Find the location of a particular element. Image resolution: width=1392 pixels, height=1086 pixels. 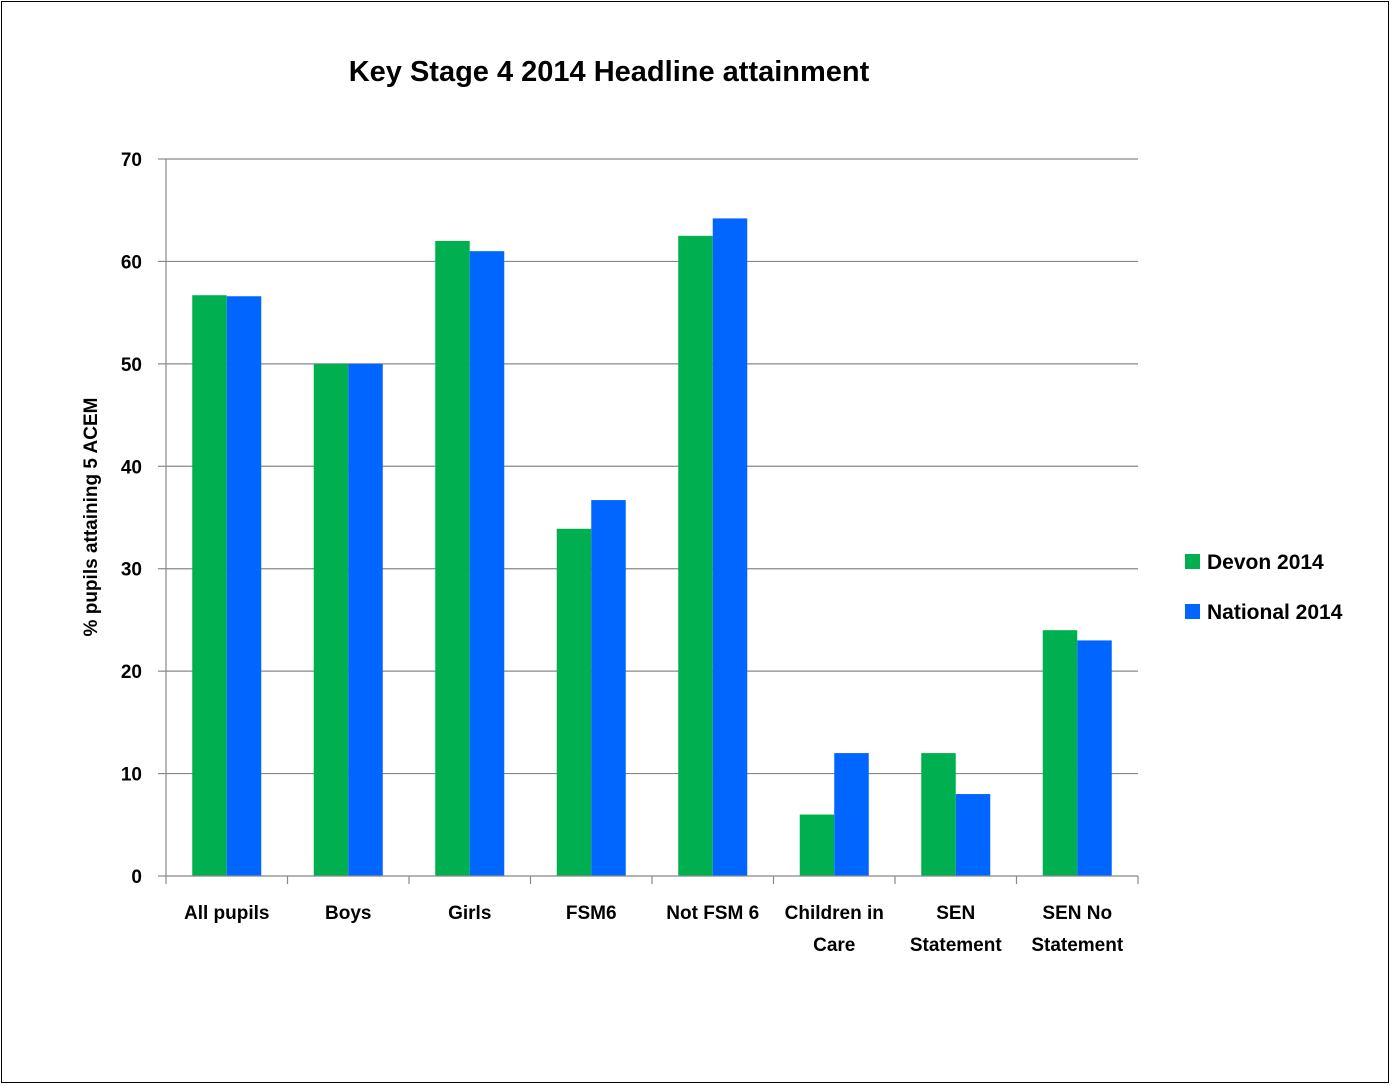

legend-label: National 2014 is located at coordinates (1275, 612).